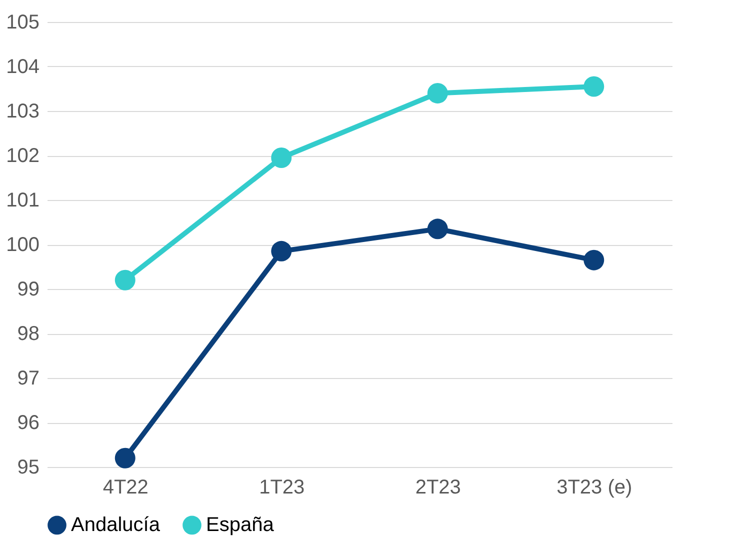  What do you see at coordinates (23, 156) in the screenshot?
I see `y-tick-label: 102` at bounding box center [23, 156].